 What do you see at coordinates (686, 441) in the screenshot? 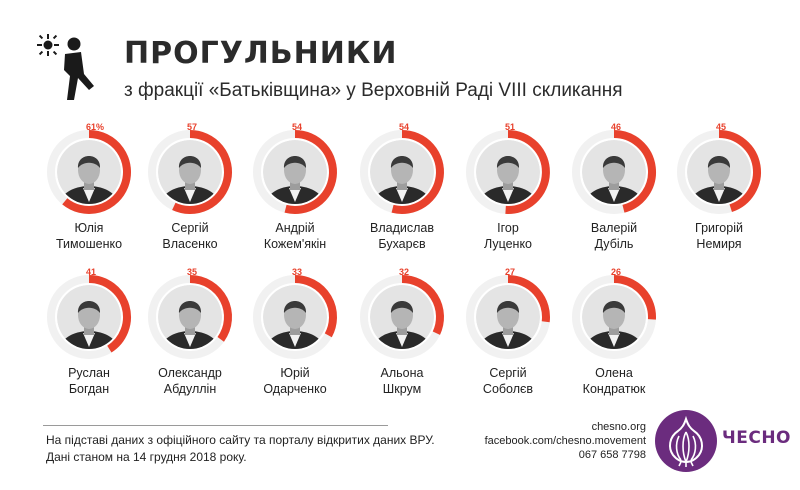
I see `chesno-garlic-logo` at bounding box center [686, 441].